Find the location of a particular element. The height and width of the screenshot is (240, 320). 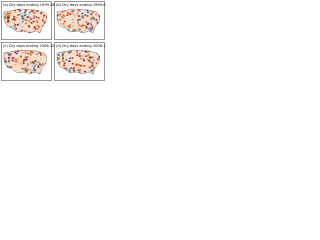

panel-title: (b) Dry days ending 1999-09 is located at coordinates (81, 5).